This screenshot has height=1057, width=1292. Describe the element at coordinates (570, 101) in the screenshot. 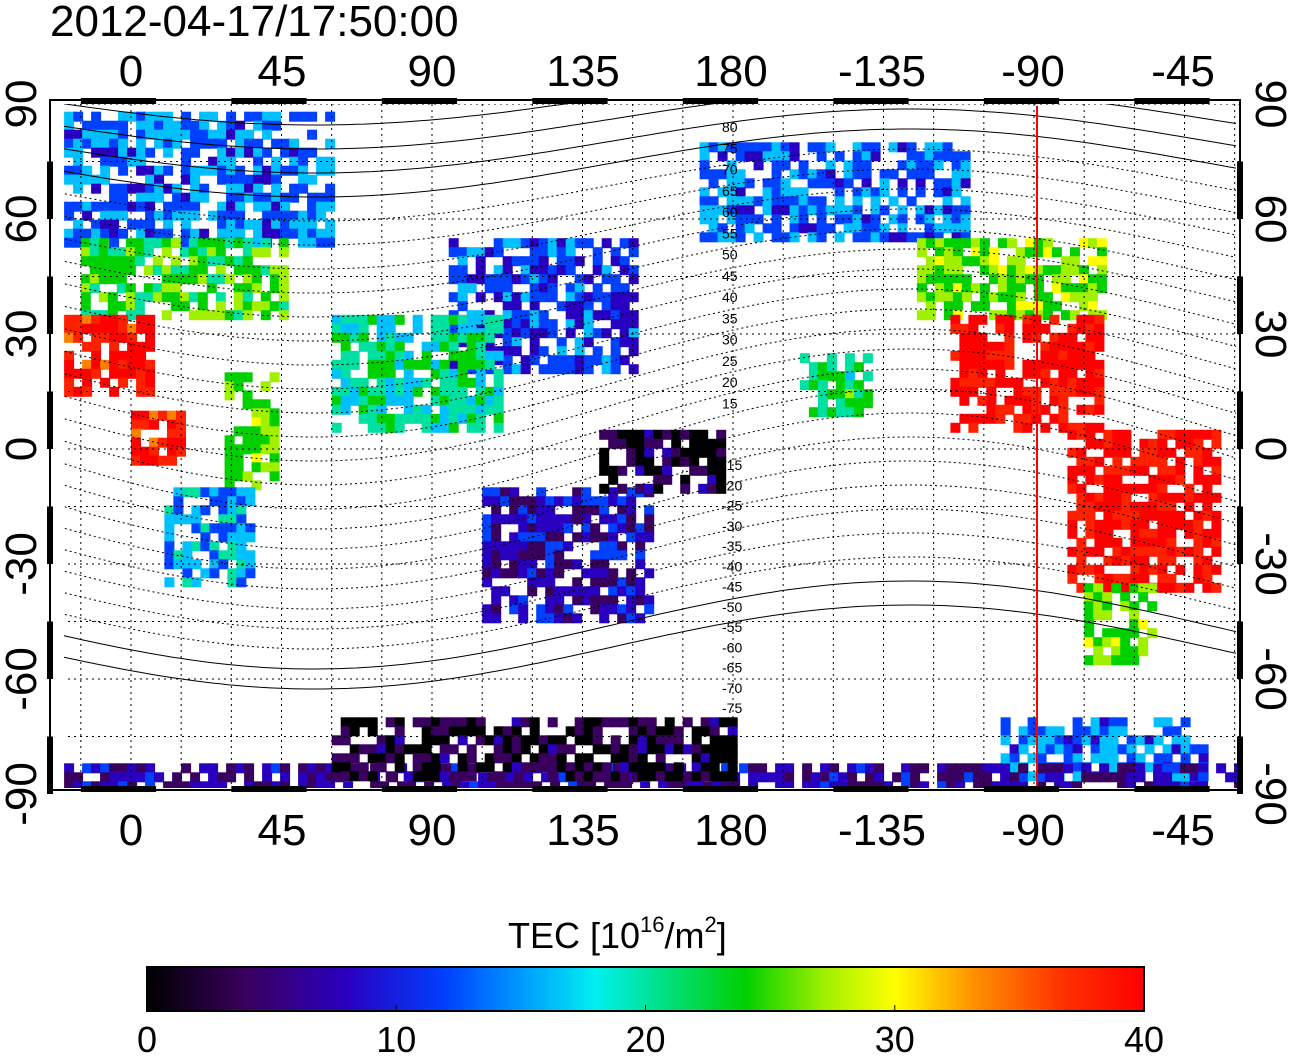

I see `frame-bar` at that location.